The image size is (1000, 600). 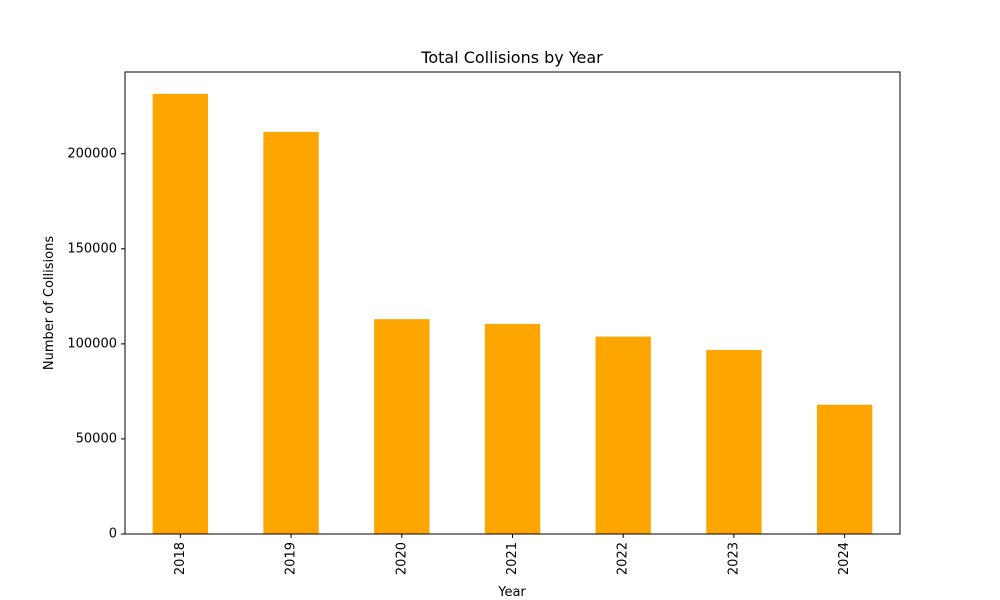 What do you see at coordinates (511, 592) in the screenshot?
I see `x-axis-label: Year` at bounding box center [511, 592].